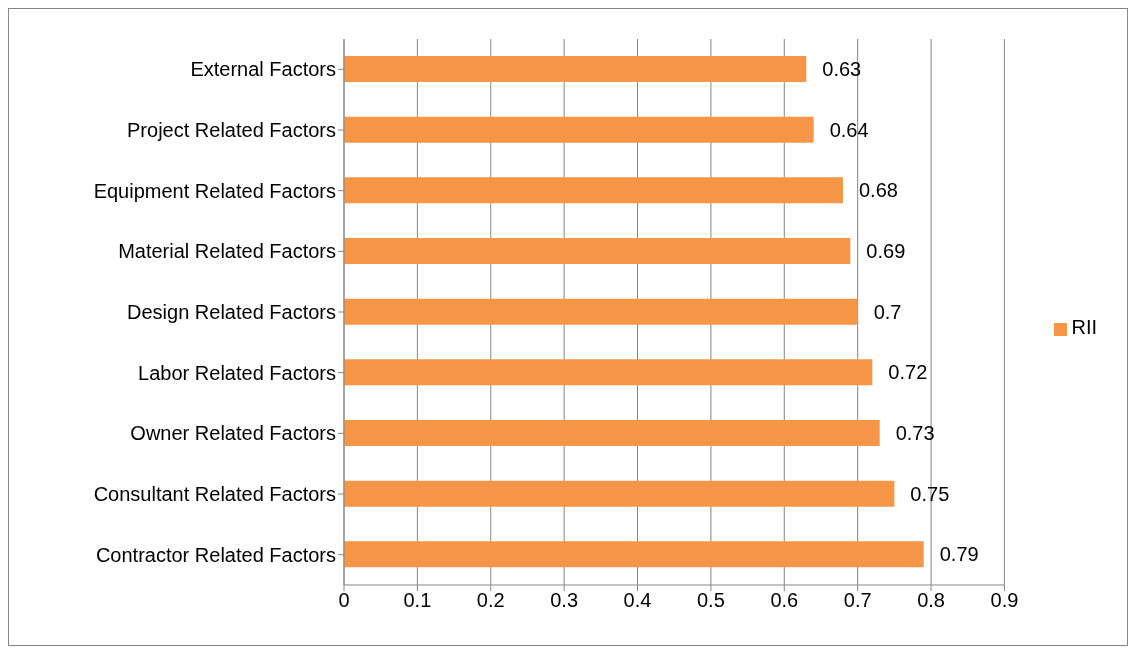  What do you see at coordinates (1084, 326) in the screenshot?
I see `legend-label: RII` at bounding box center [1084, 326].